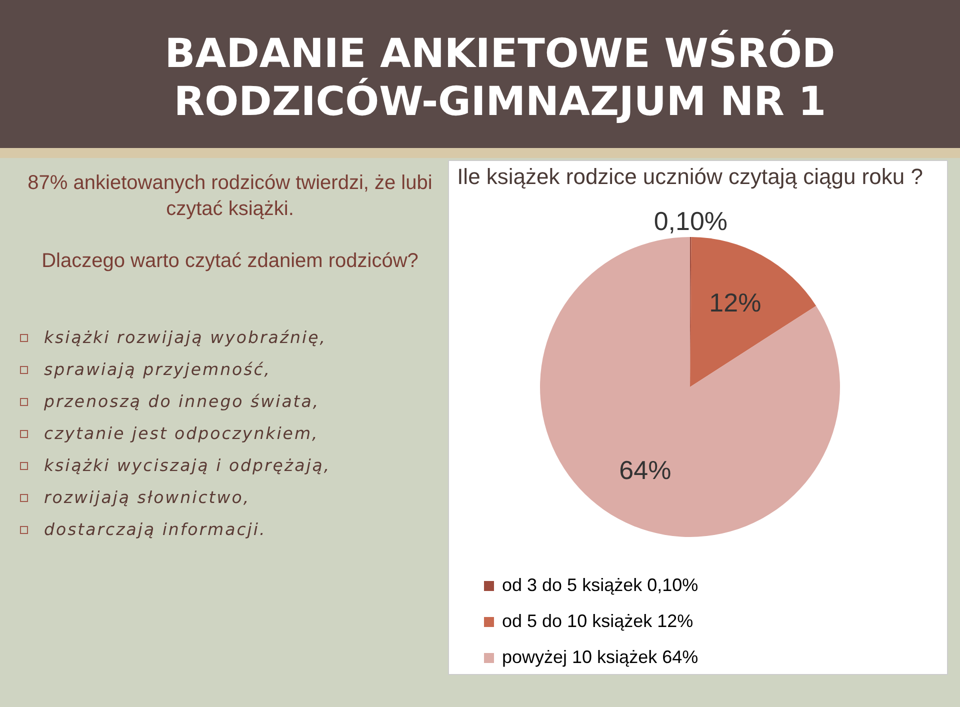  What do you see at coordinates (598, 621) in the screenshot?
I see `legend-label: od 5 do 10 książek 12%` at bounding box center [598, 621].